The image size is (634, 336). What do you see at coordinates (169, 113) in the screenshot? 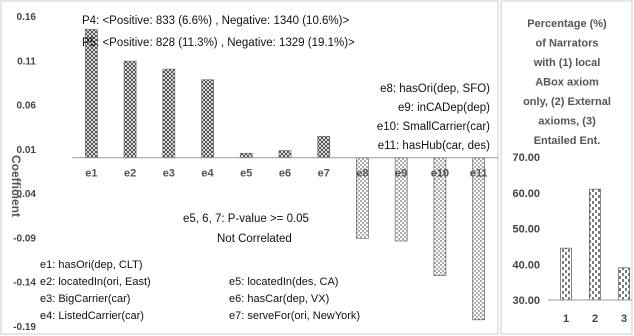
I see `bar-e3` at bounding box center [169, 113].